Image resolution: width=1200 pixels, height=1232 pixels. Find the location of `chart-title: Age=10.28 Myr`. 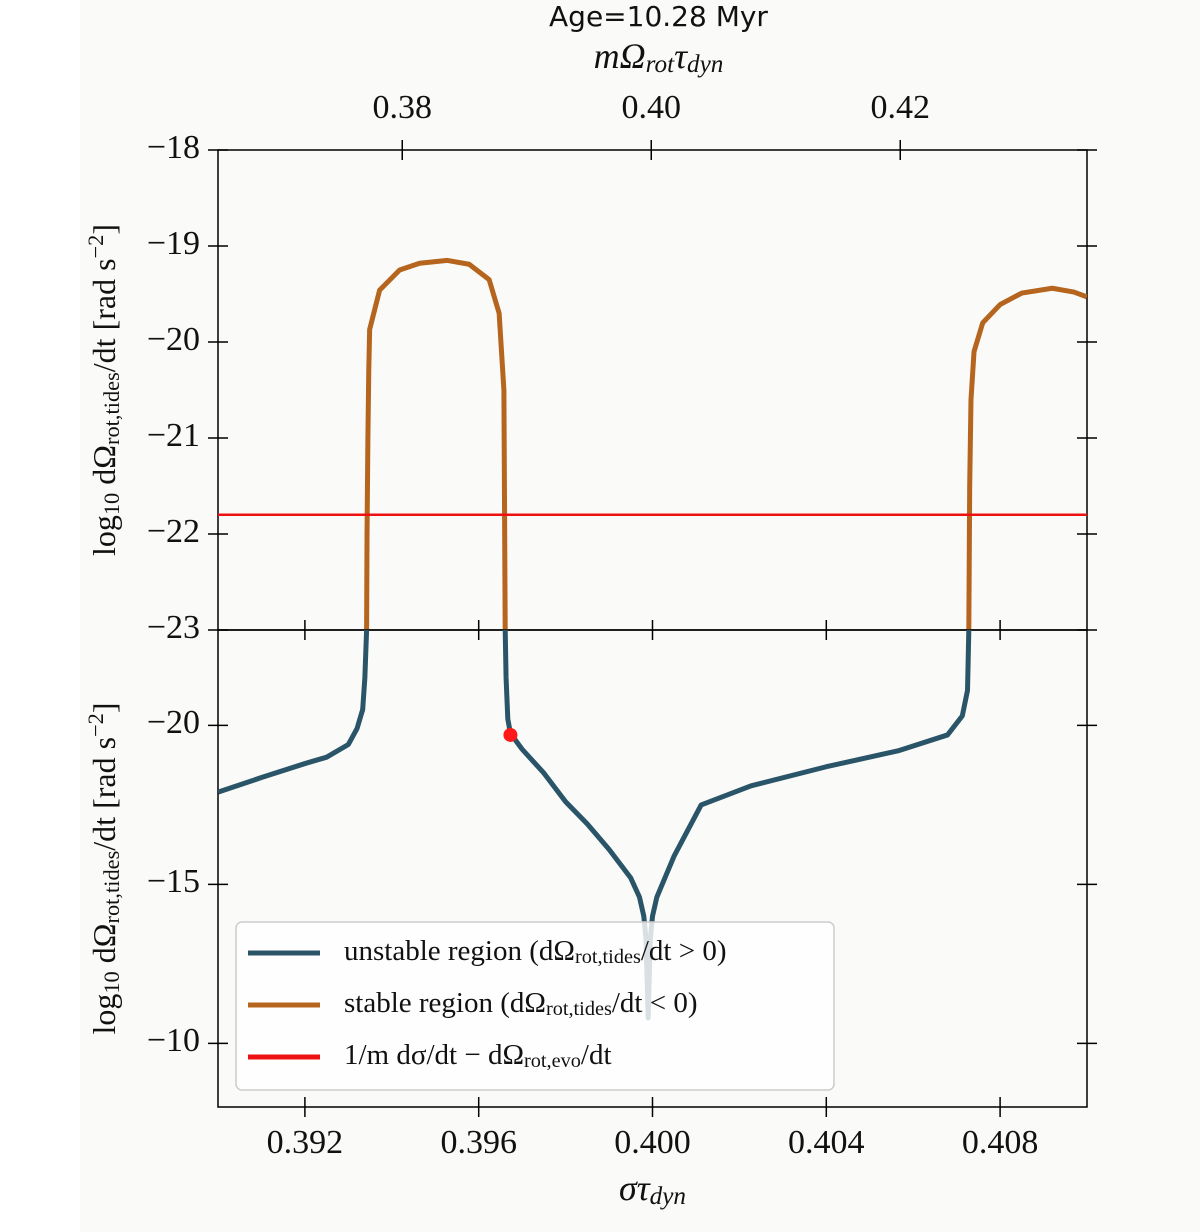

chart-title: Age=10.28 Myr is located at coordinates (658, 16).